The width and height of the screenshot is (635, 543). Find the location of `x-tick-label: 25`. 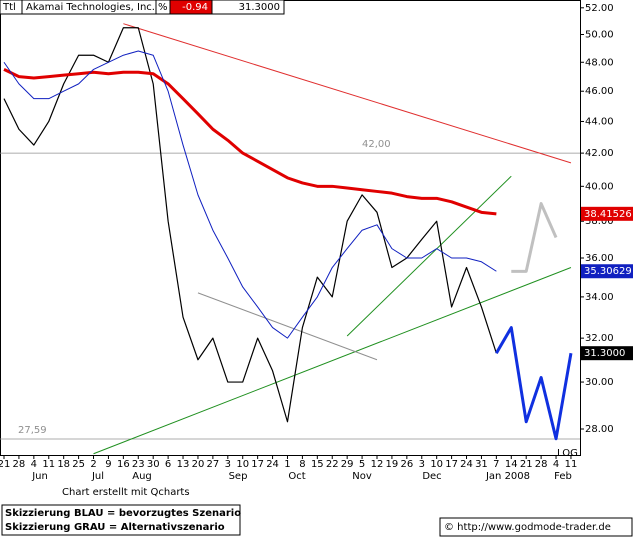

x-tick-label: 25 is located at coordinates (78, 464).